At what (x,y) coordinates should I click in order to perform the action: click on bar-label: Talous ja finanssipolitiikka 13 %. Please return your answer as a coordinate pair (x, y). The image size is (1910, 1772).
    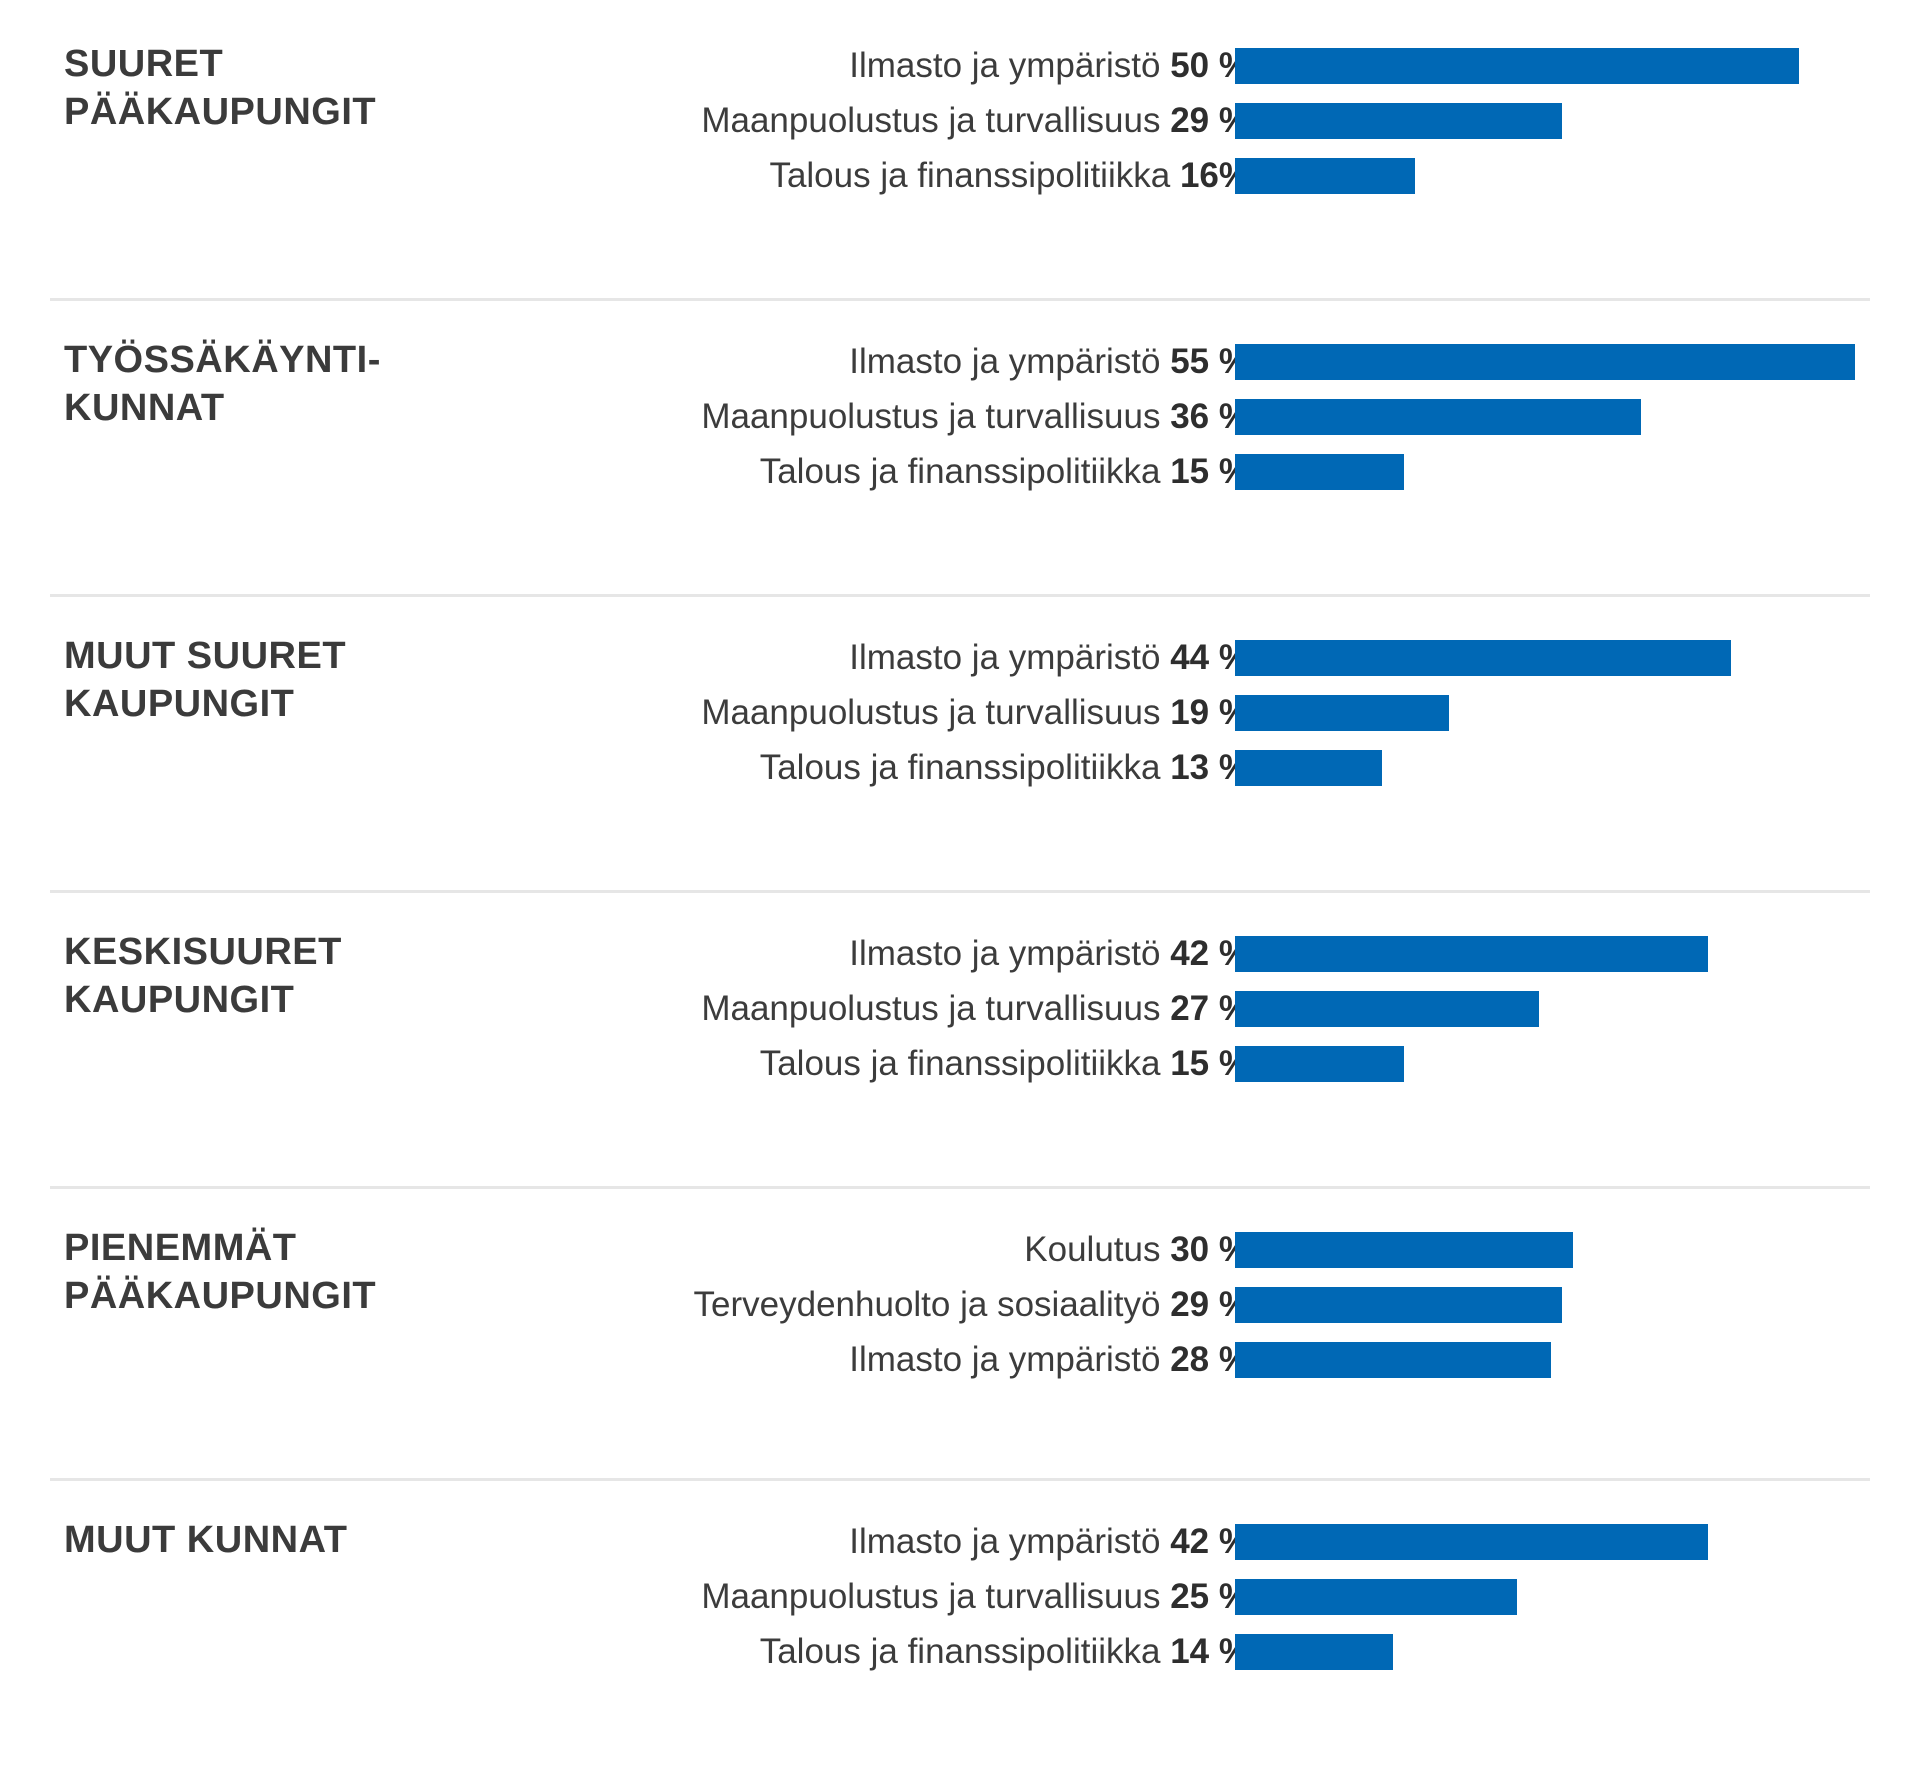
    Looking at the image, I should click on (1005, 768).